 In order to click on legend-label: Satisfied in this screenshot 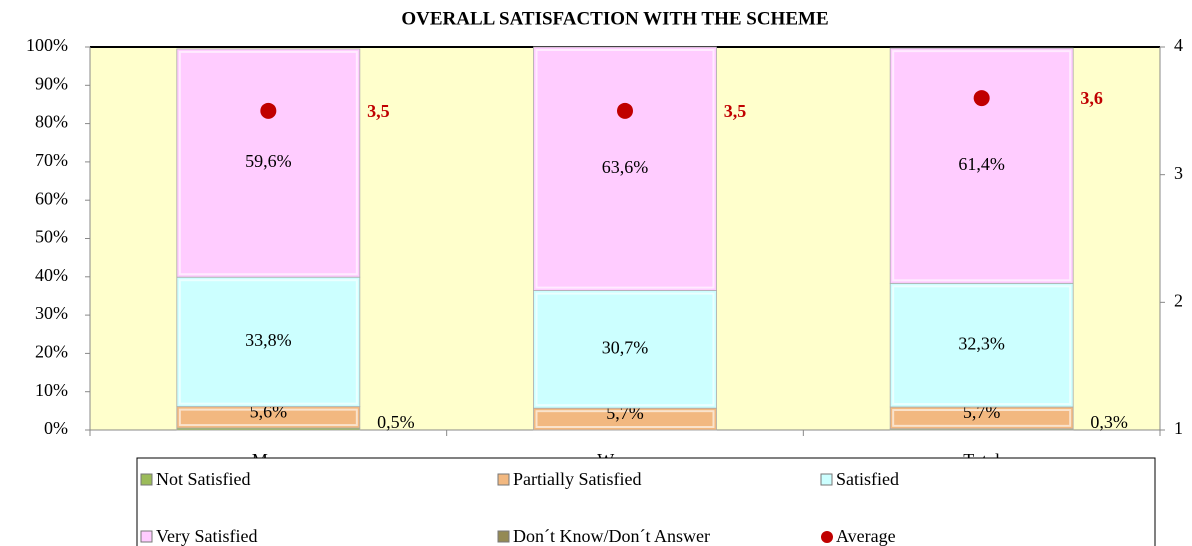, I will do `click(867, 479)`.